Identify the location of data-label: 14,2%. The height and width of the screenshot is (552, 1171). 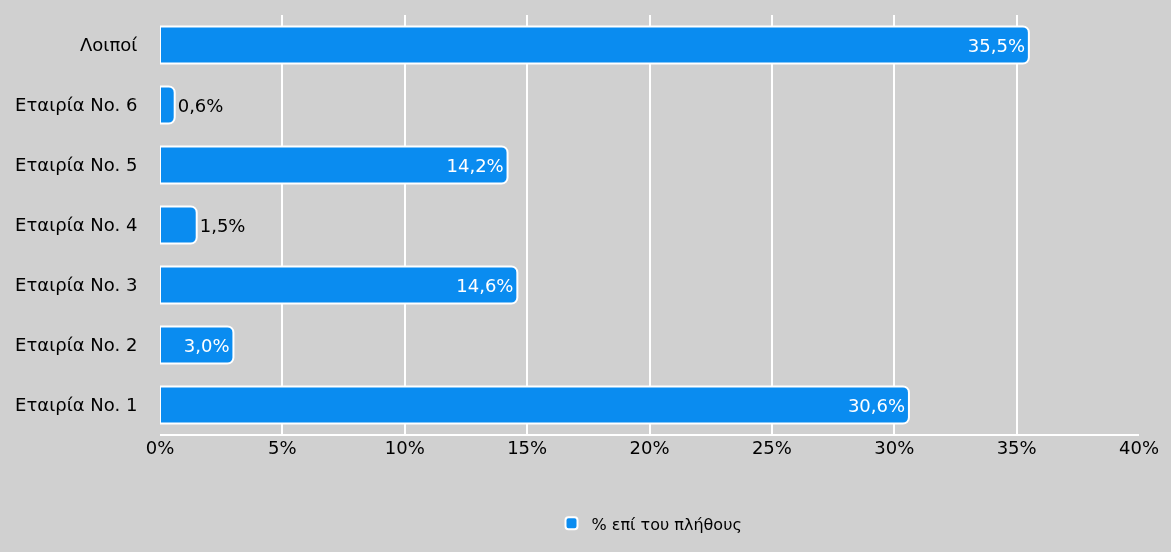
(475, 165).